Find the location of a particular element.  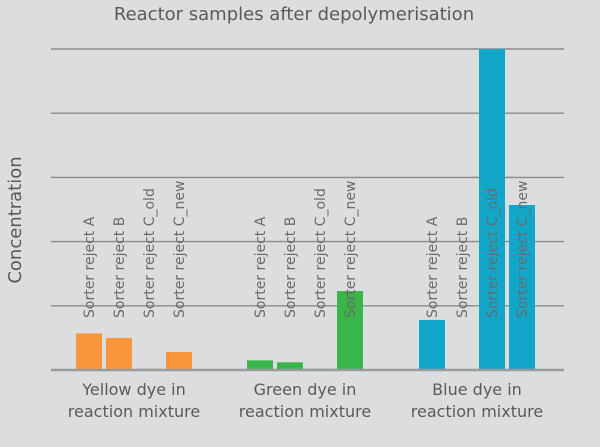

y-axis-label: Concentration is located at coordinates (15, 219).